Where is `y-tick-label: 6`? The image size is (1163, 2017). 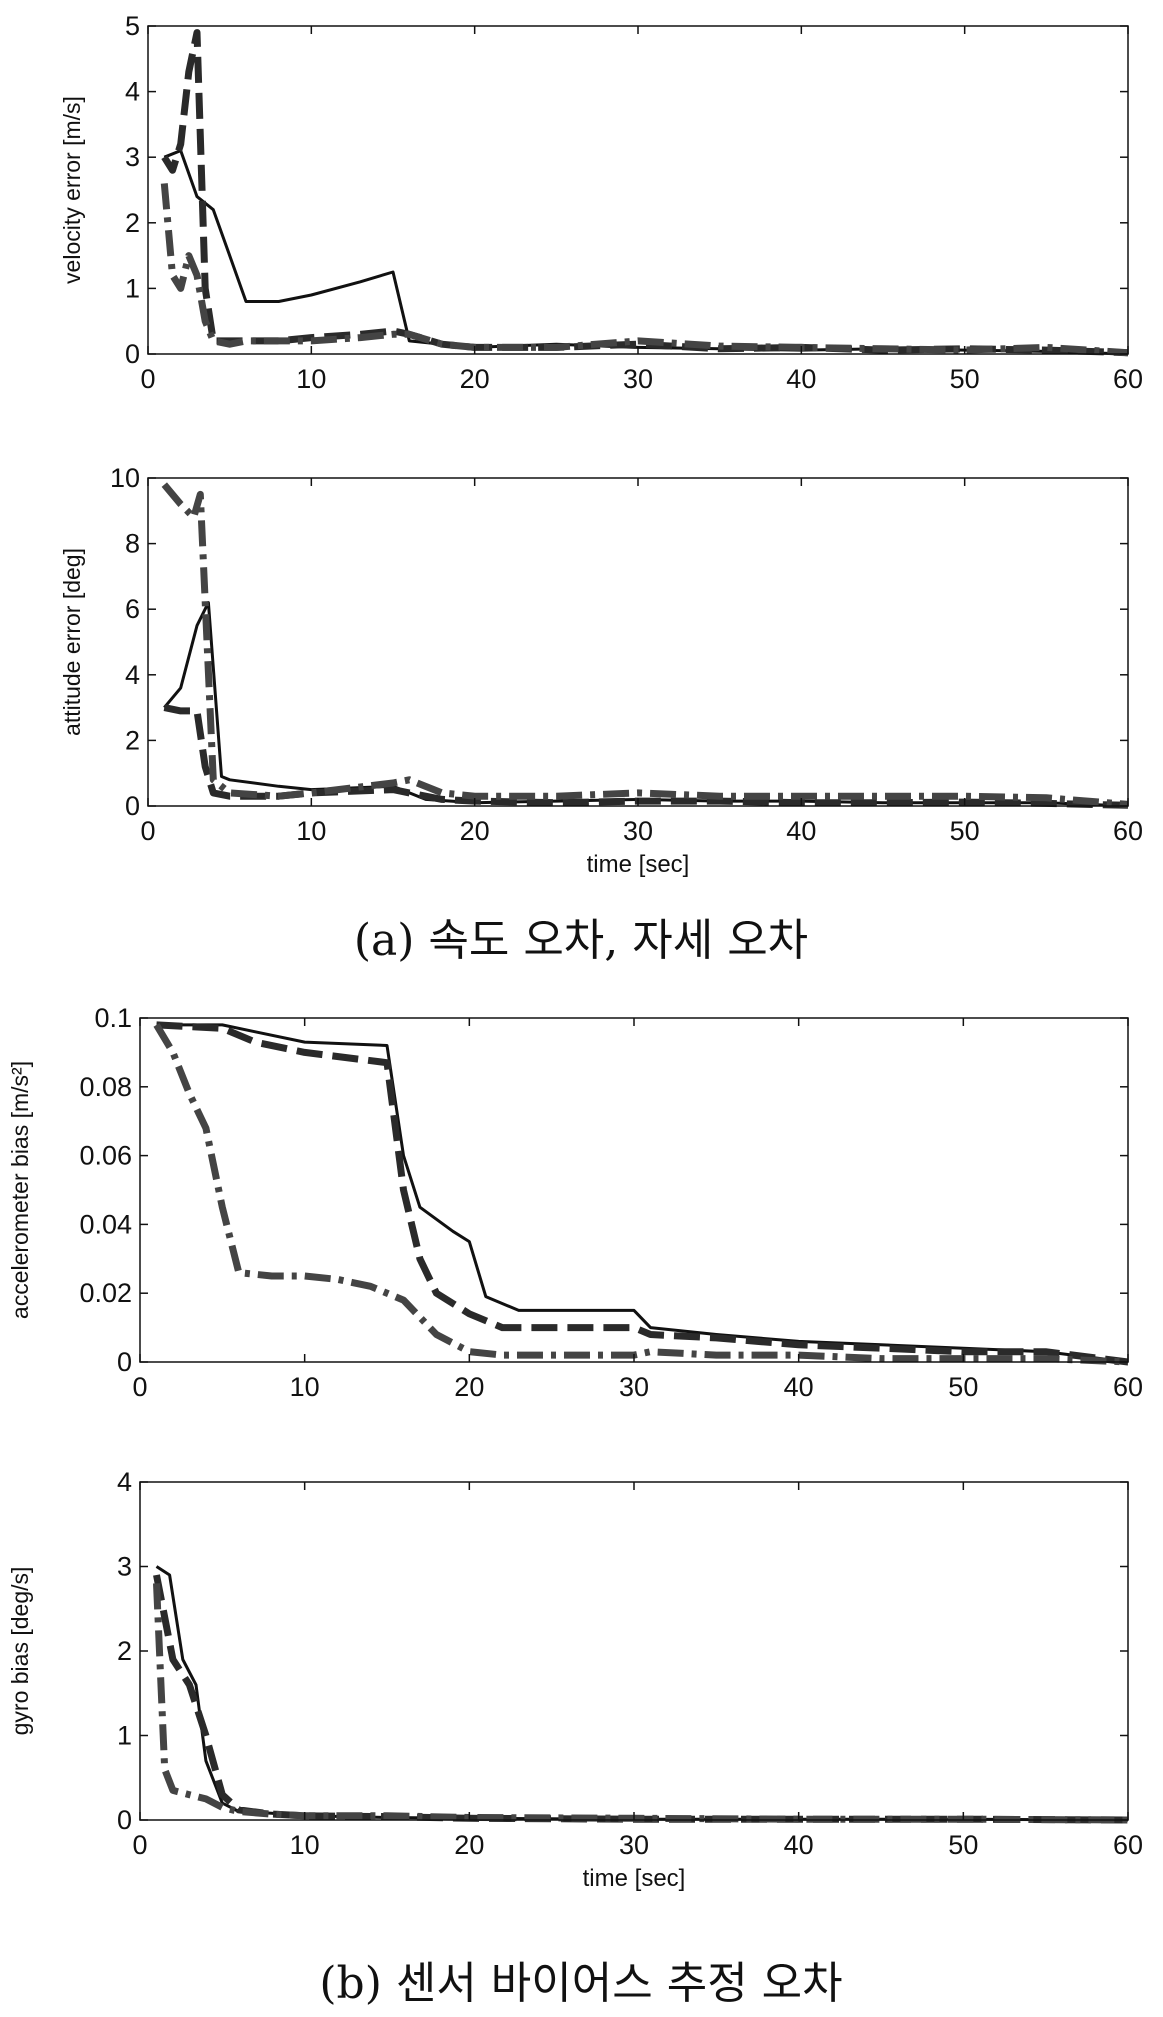
y-tick-label: 6 is located at coordinates (132, 609).